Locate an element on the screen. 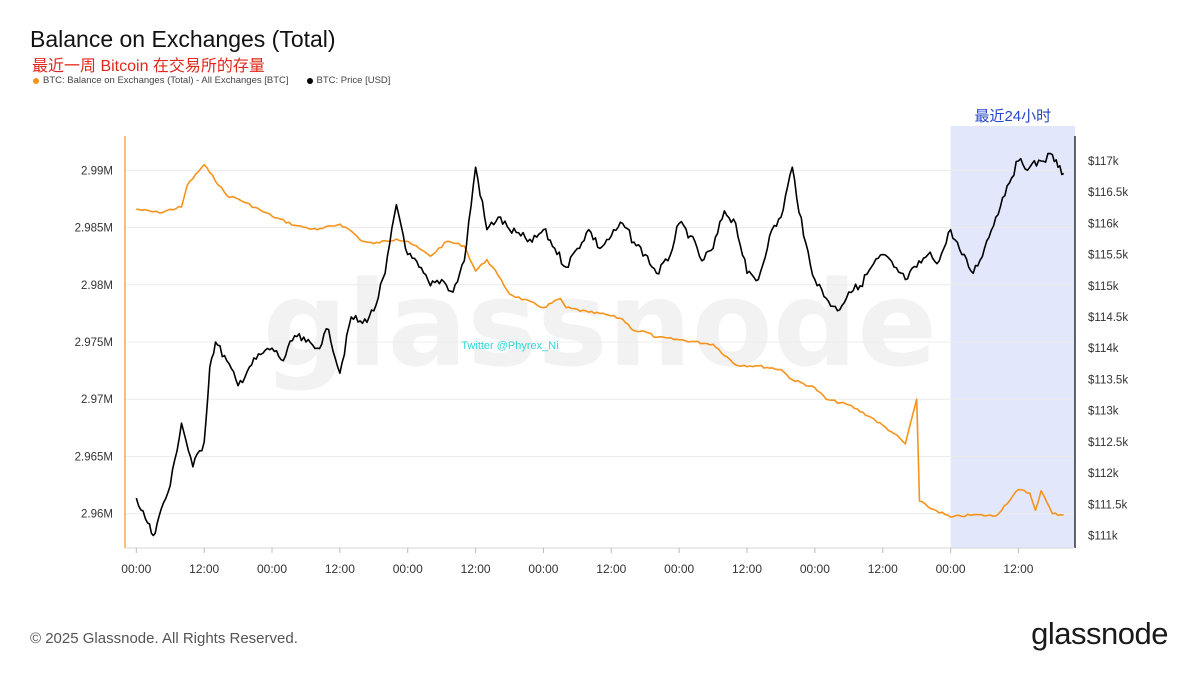  left-tick-label: 2.99M is located at coordinates (97, 171).